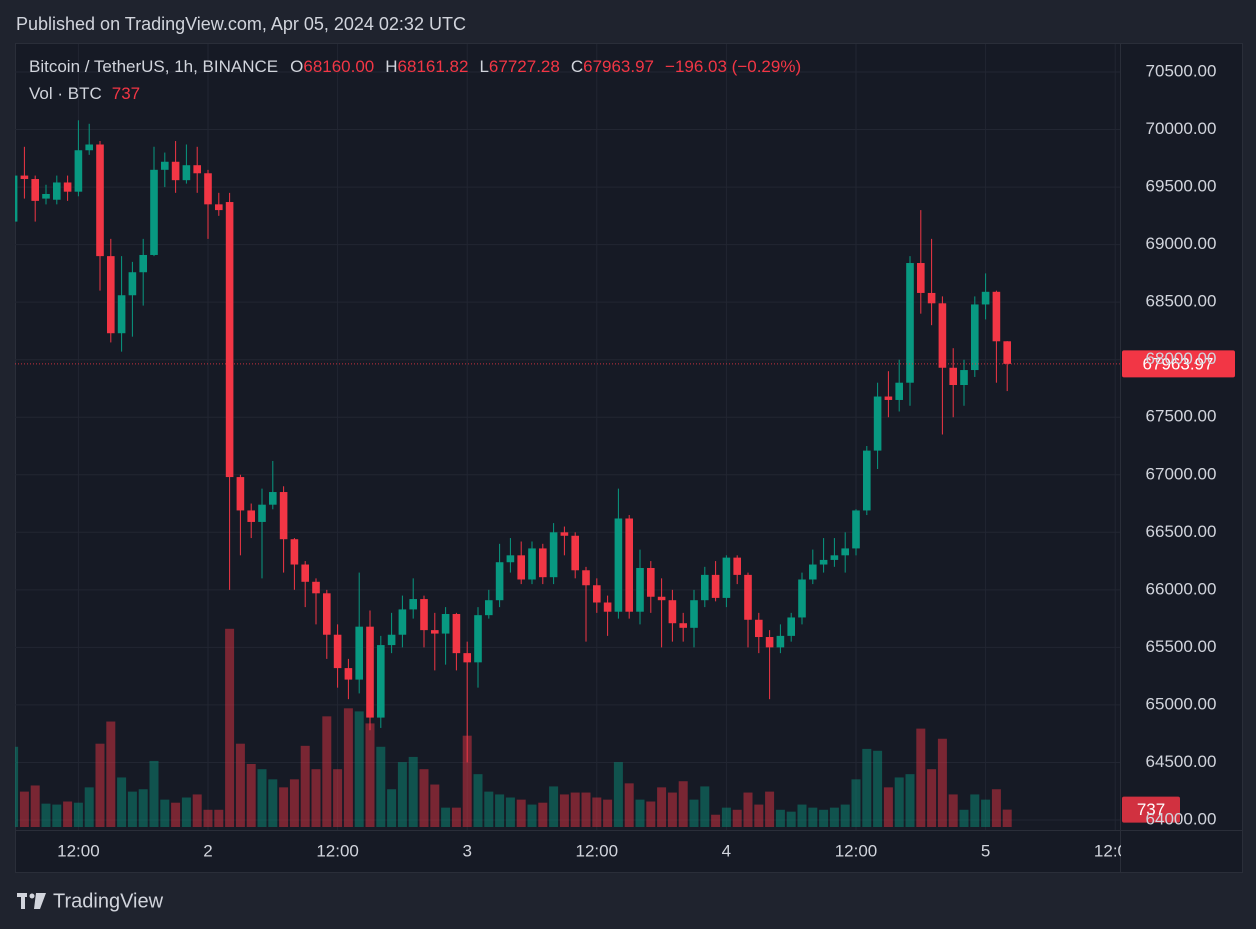  What do you see at coordinates (1181, 358) in the screenshot?
I see `y-tick-label: 68000.00` at bounding box center [1181, 358].